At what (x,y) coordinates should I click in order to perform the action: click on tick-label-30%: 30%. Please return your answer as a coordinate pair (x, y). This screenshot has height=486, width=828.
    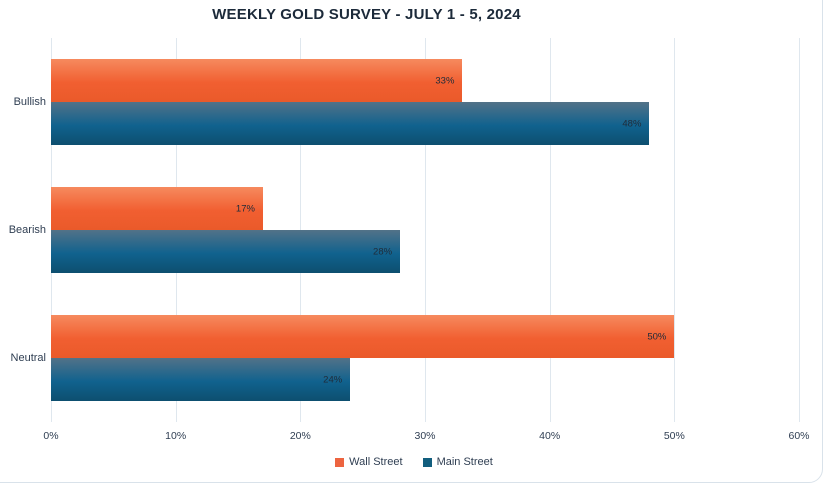
    Looking at the image, I should click on (425, 436).